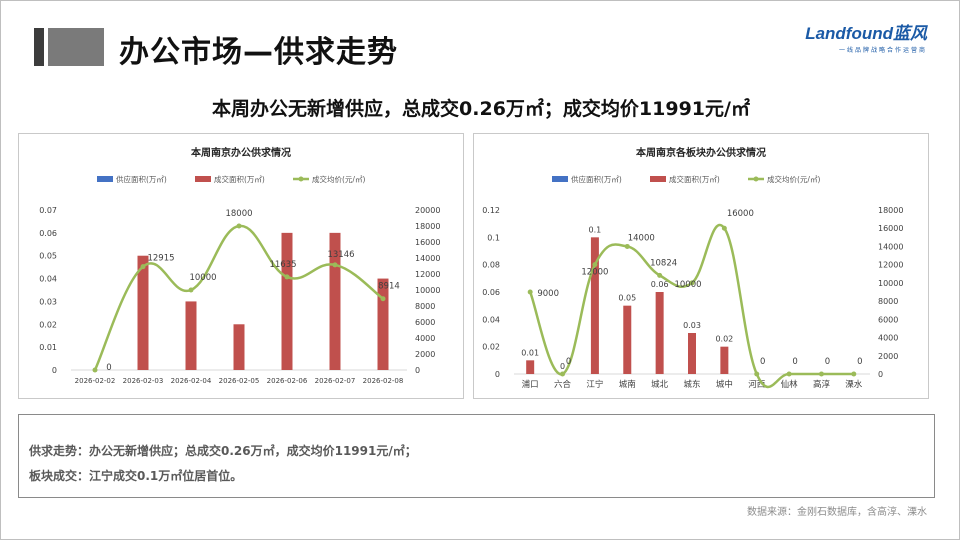  What do you see at coordinates (530, 384) in the screenshot?
I see `x-tick-label: 浦口` at bounding box center [530, 384].